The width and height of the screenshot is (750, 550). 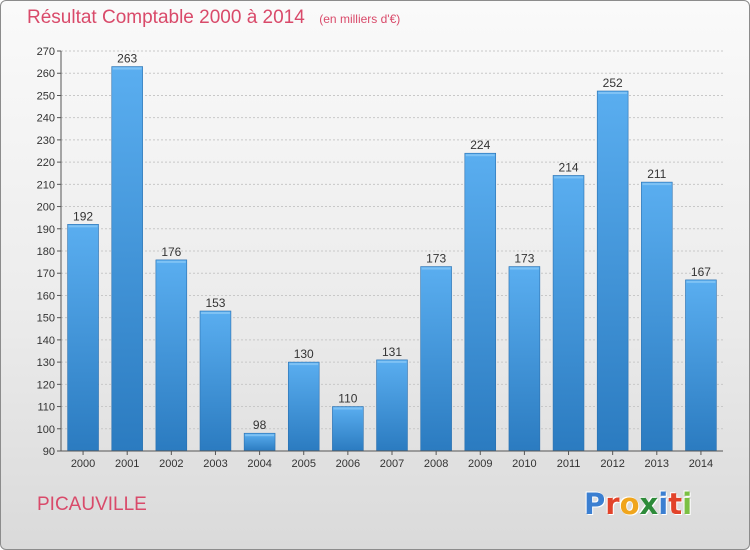 What do you see at coordinates (46, 274) in the screenshot?
I see `y-tick-label: 170` at bounding box center [46, 274].